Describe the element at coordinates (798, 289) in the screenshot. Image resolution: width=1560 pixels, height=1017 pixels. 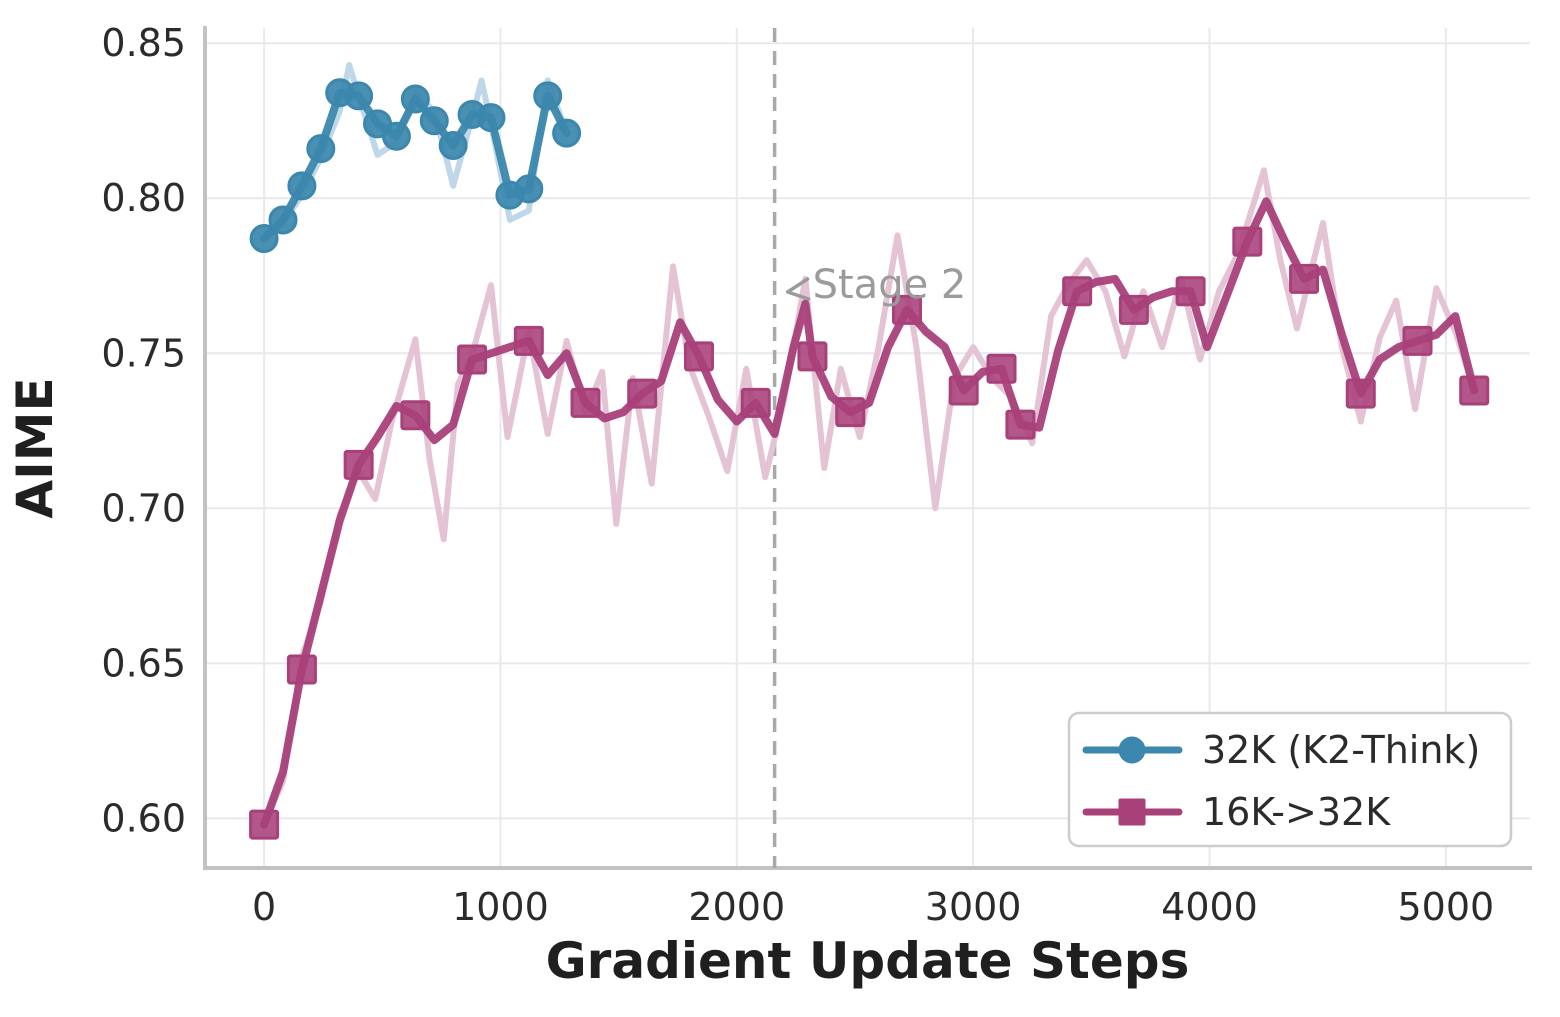
I see `stage2-arrow-icon` at that location.